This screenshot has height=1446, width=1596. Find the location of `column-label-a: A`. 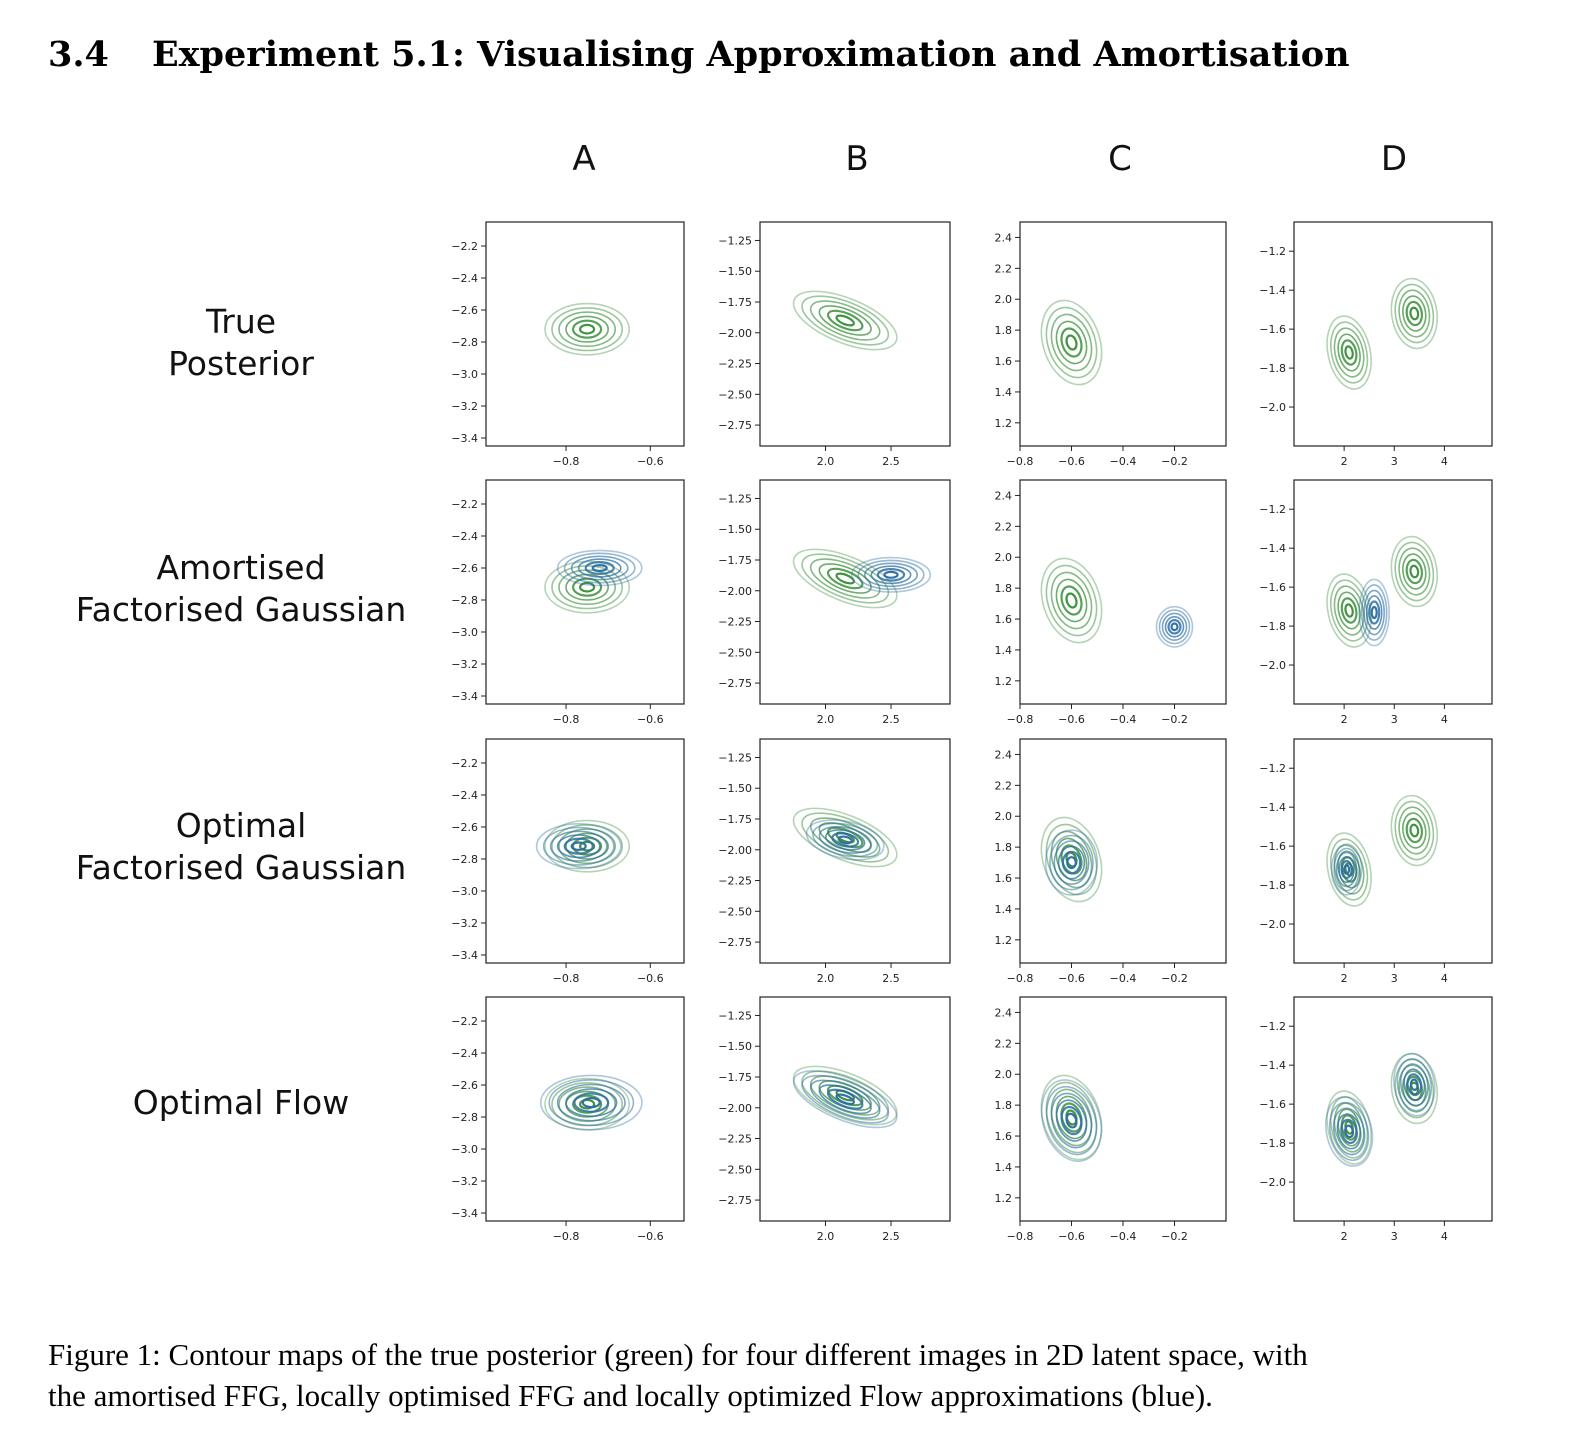

column-label-a: A is located at coordinates (583, 159).